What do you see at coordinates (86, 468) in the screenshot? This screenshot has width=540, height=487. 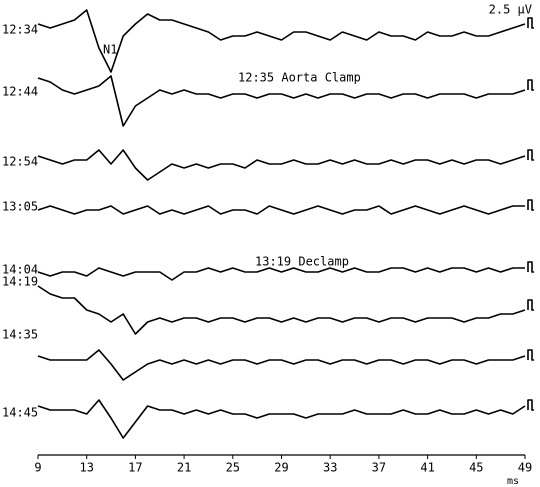 I see `x-tick-label: 13` at bounding box center [86, 468].